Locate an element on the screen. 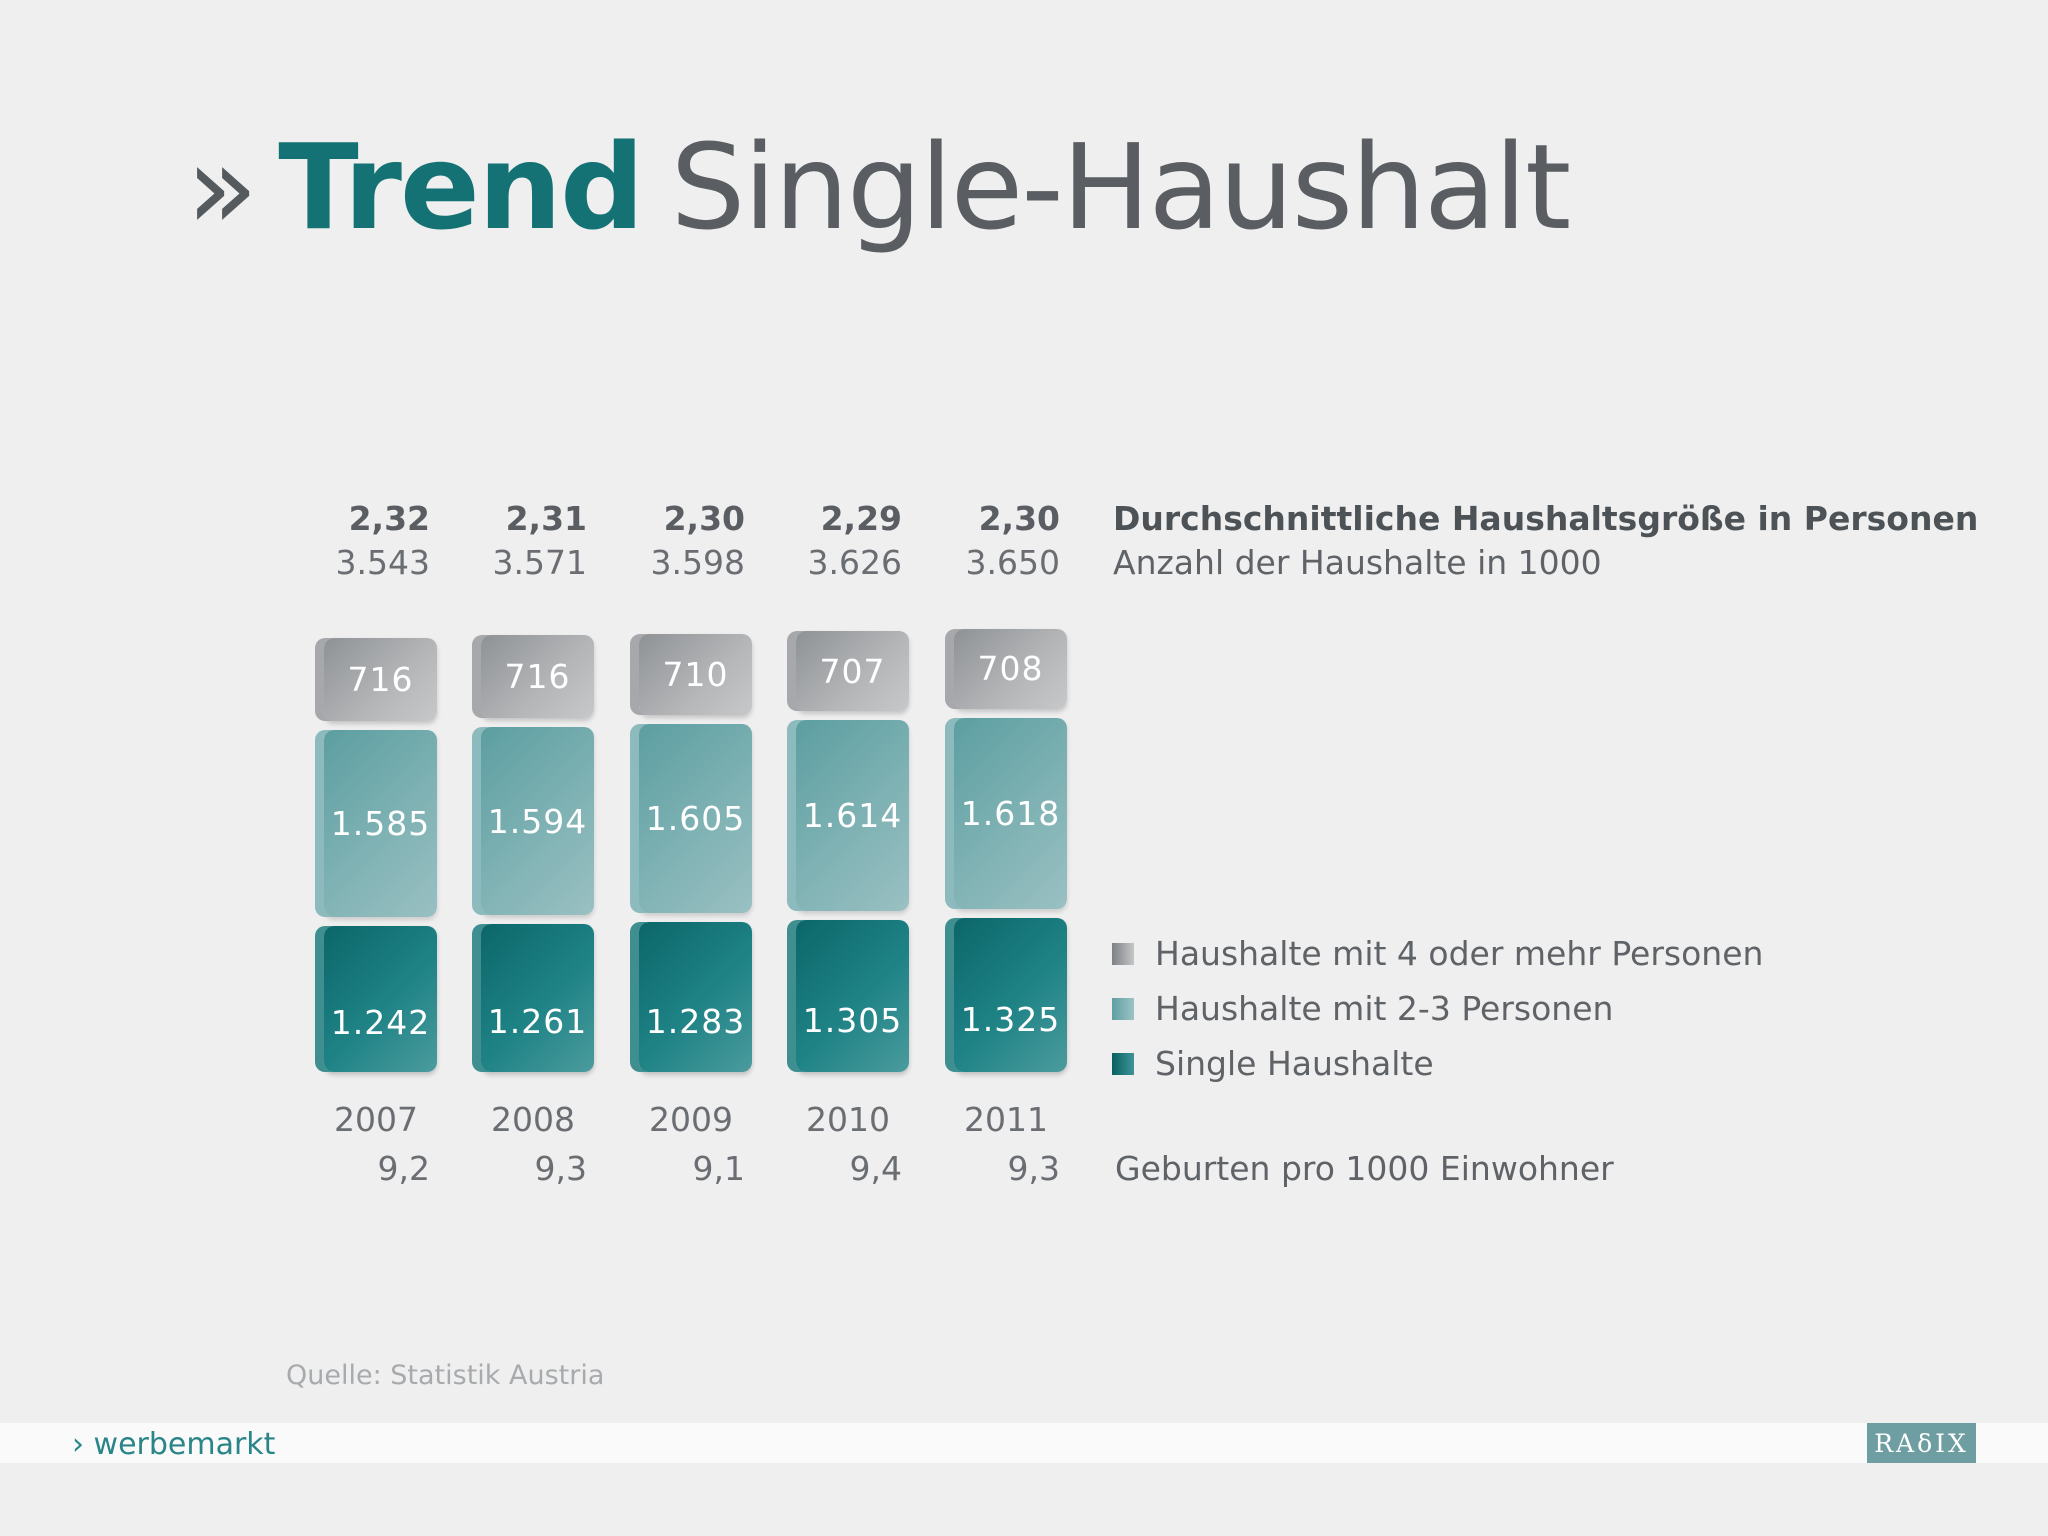  data-label-2-3-persons: 1.605 is located at coordinates (695, 818).